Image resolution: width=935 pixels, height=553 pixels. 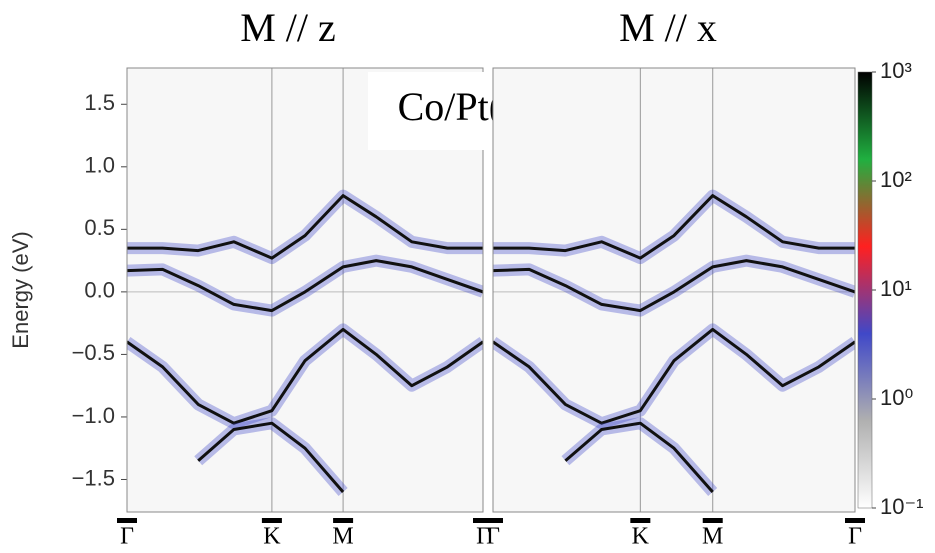 What do you see at coordinates (99, 227) in the screenshot?
I see `y-tick-label: 0.5` at bounding box center [99, 227].